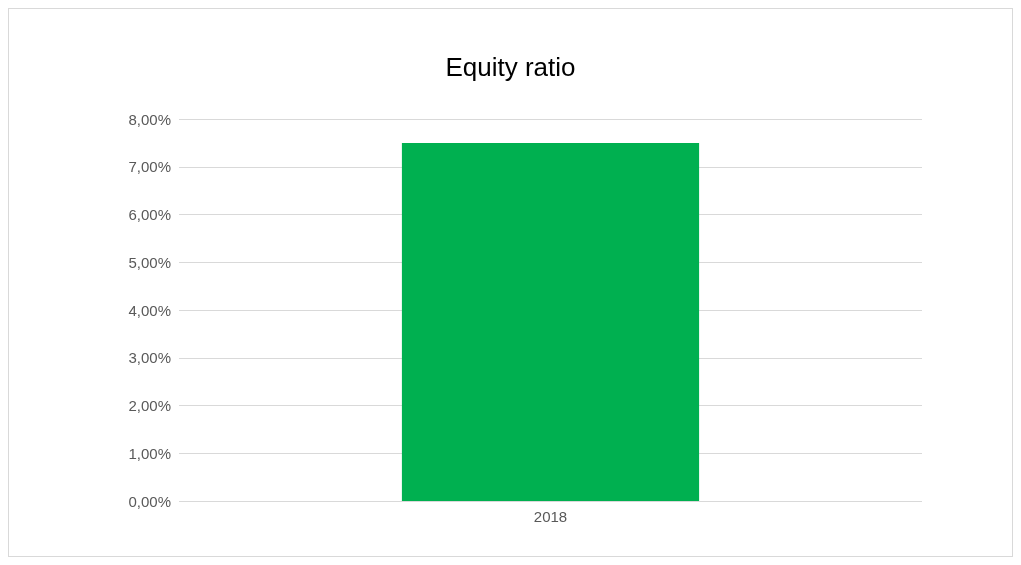  What do you see at coordinates (149, 167) in the screenshot?
I see `y-tick-label: 7,00%` at bounding box center [149, 167].